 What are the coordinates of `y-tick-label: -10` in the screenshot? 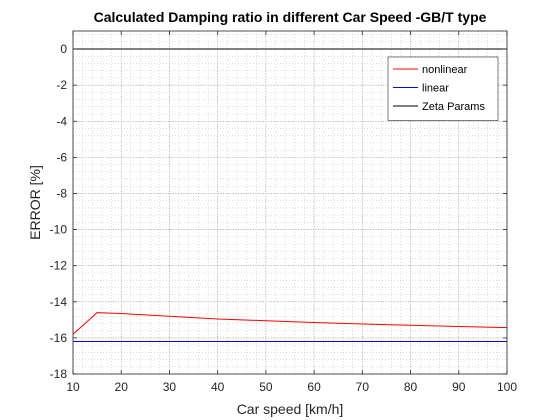 It's located at (59, 230).